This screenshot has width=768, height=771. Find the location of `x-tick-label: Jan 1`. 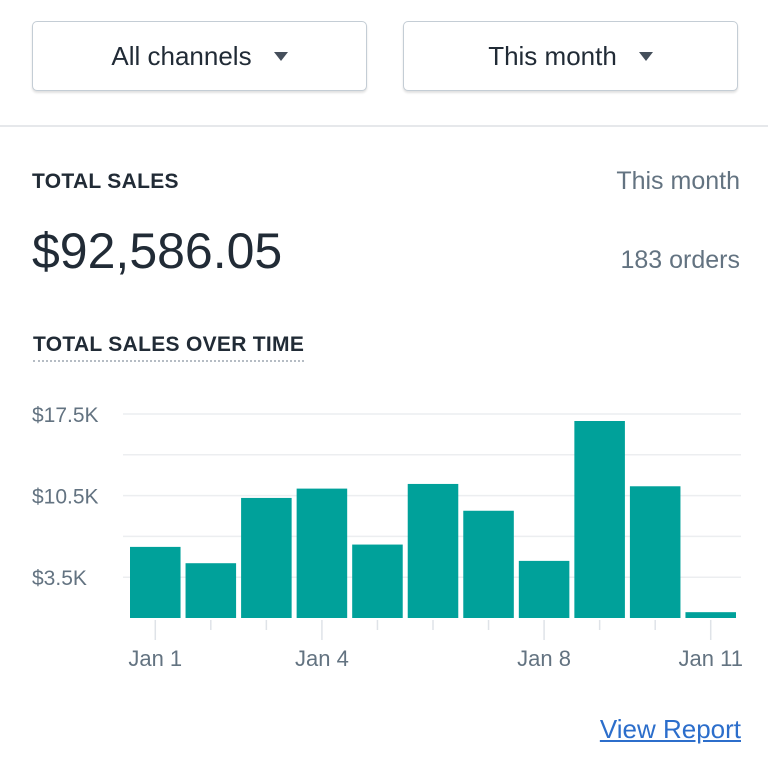

x-tick-label: Jan 1 is located at coordinates (155, 658).